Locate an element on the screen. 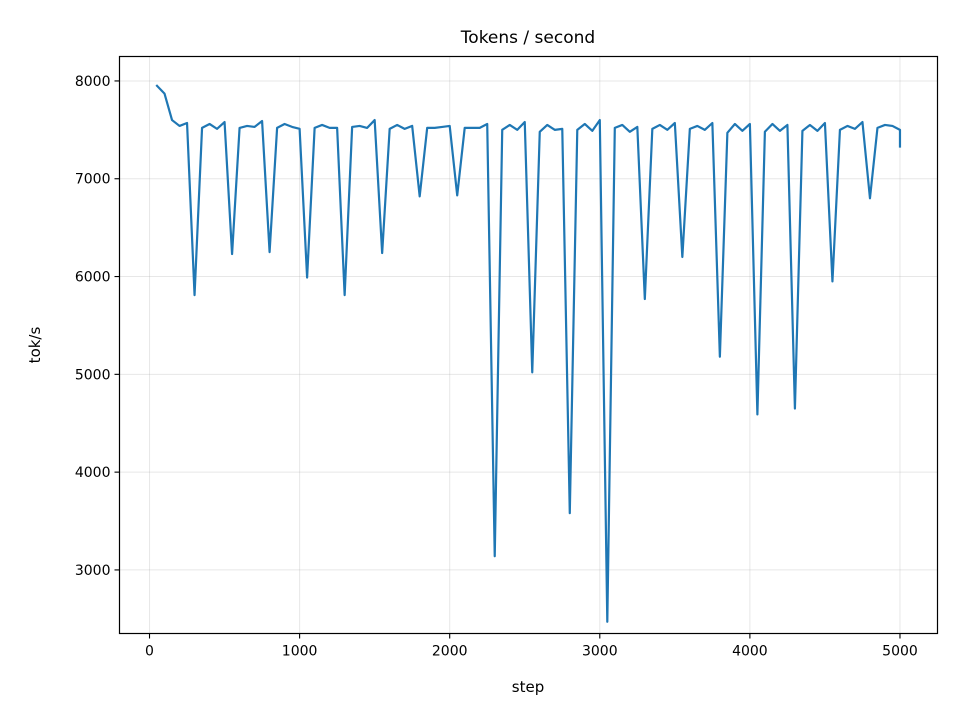 This screenshot has height=725, width=960. chart-title: Tokens / second is located at coordinates (527, 38).